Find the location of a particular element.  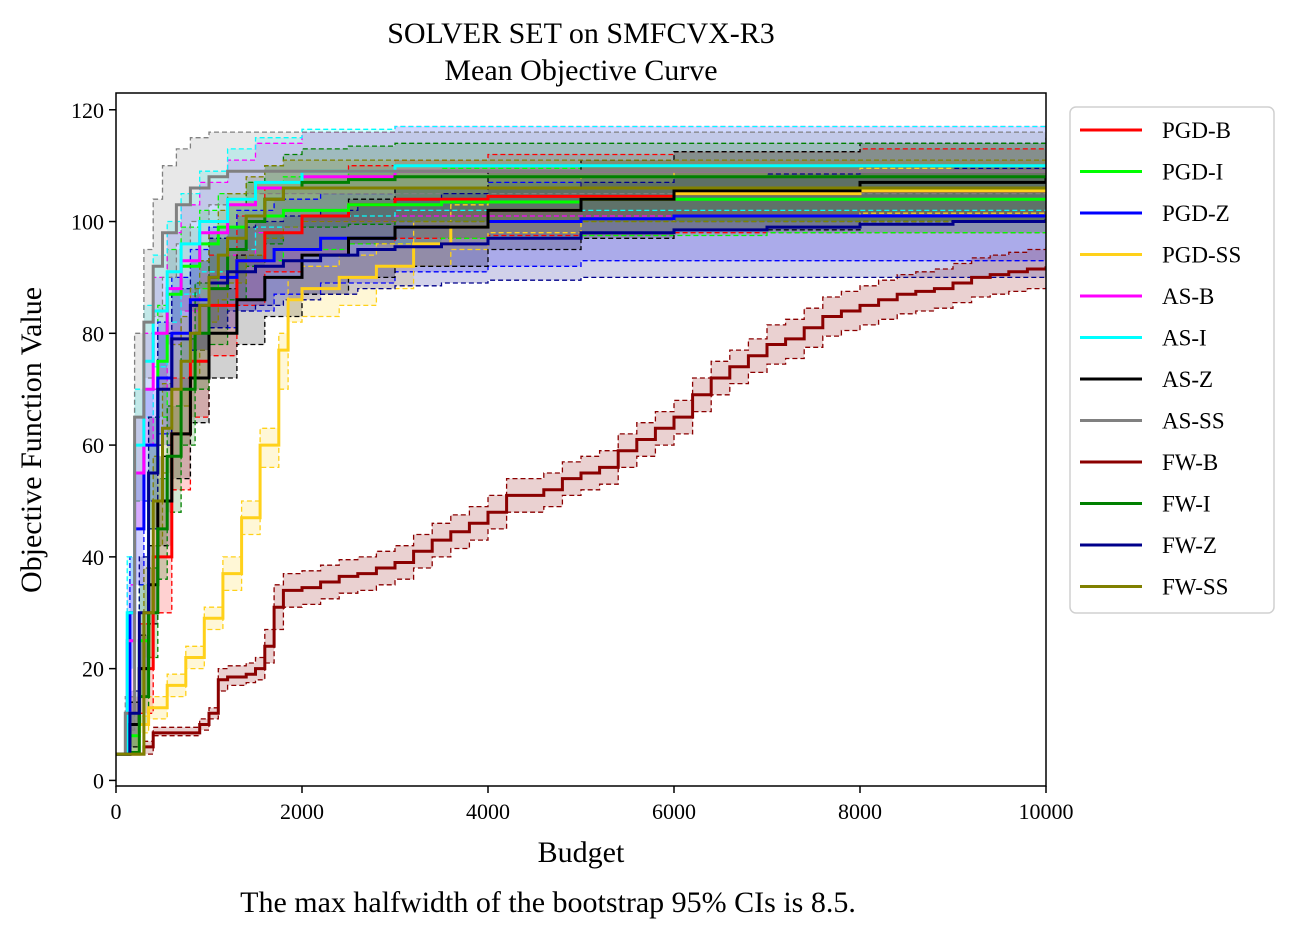

y-axis-label: Objective Function Value is located at coordinates (31, 440).